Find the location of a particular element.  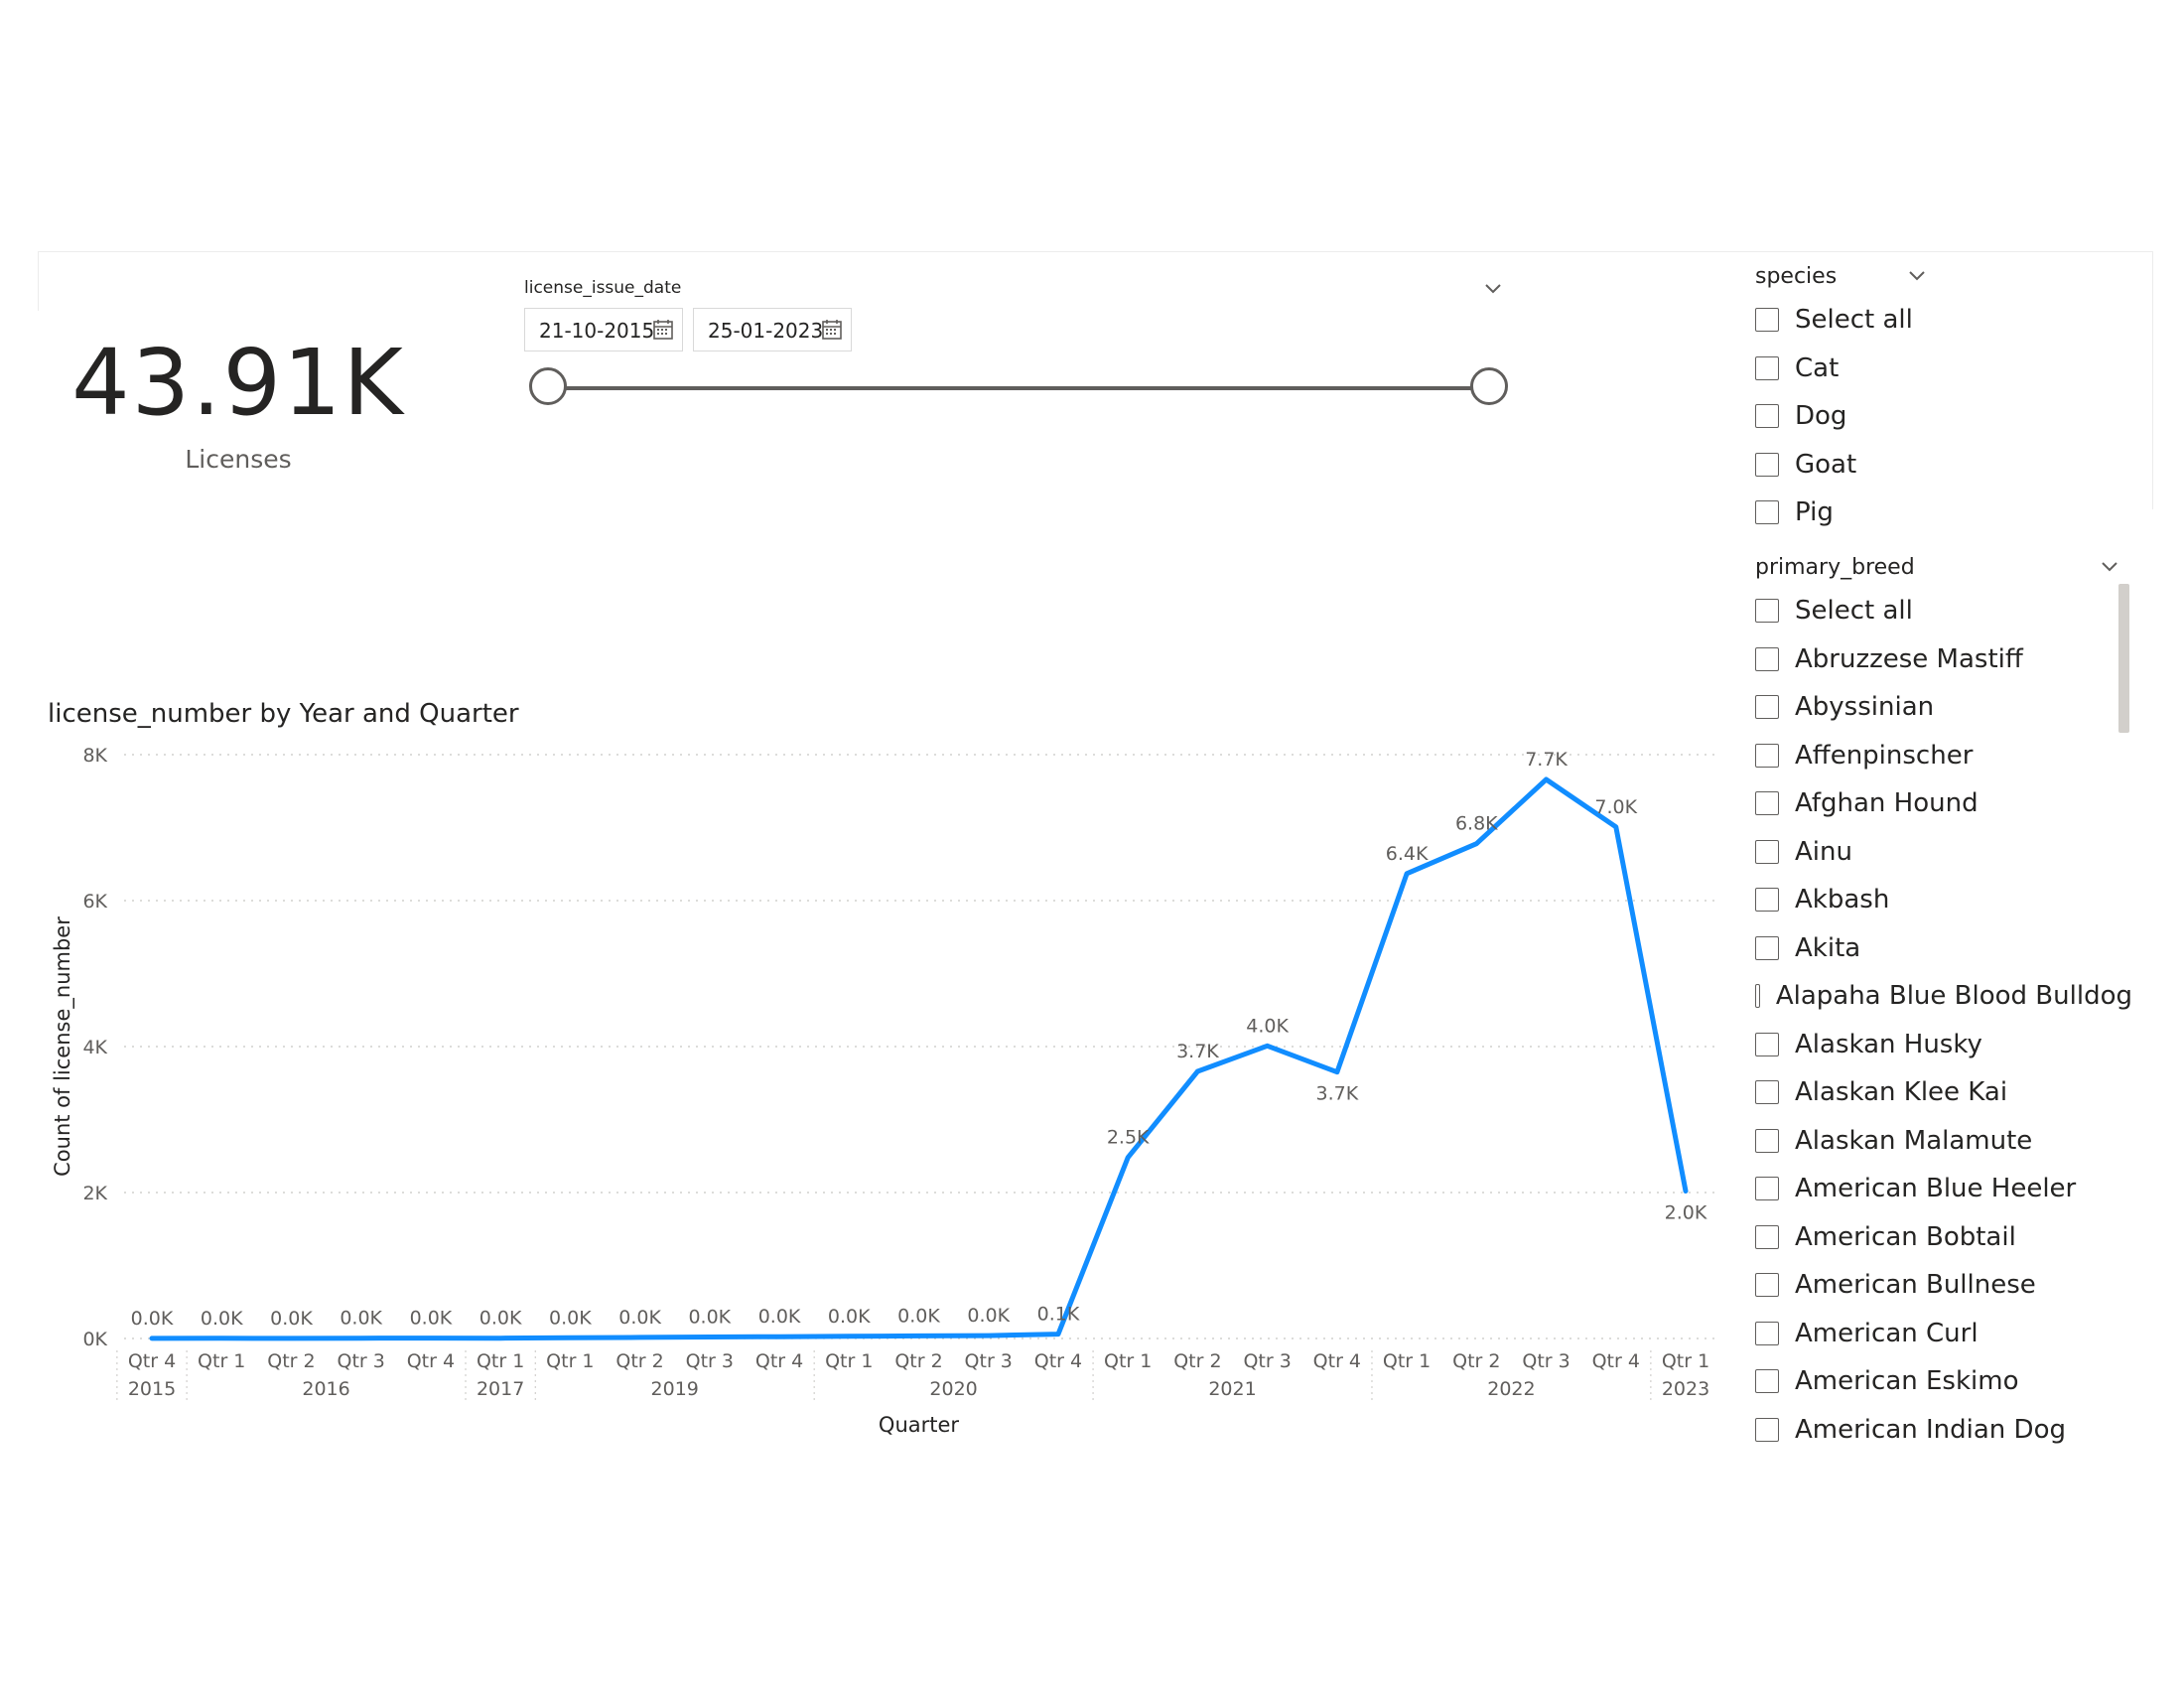

species-option: Goat is located at coordinates (1874, 465).